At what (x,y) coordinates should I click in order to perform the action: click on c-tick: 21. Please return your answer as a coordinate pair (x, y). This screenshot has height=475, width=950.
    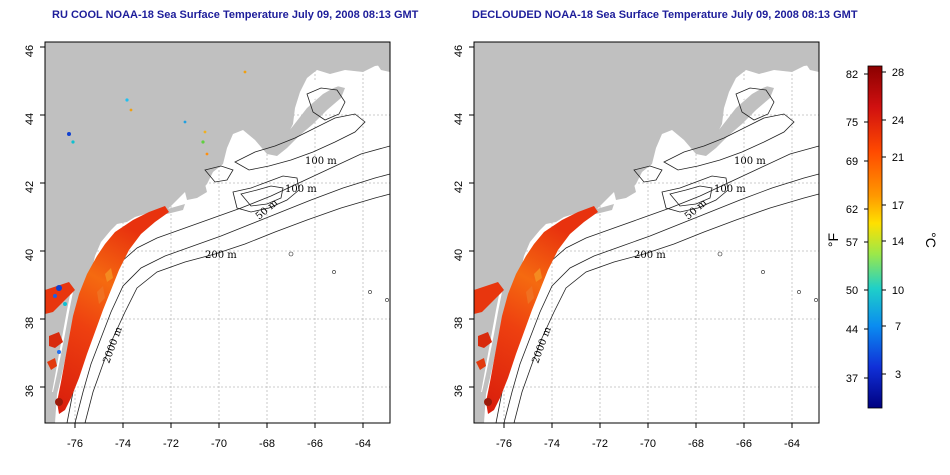
    Looking at the image, I should click on (898, 158).